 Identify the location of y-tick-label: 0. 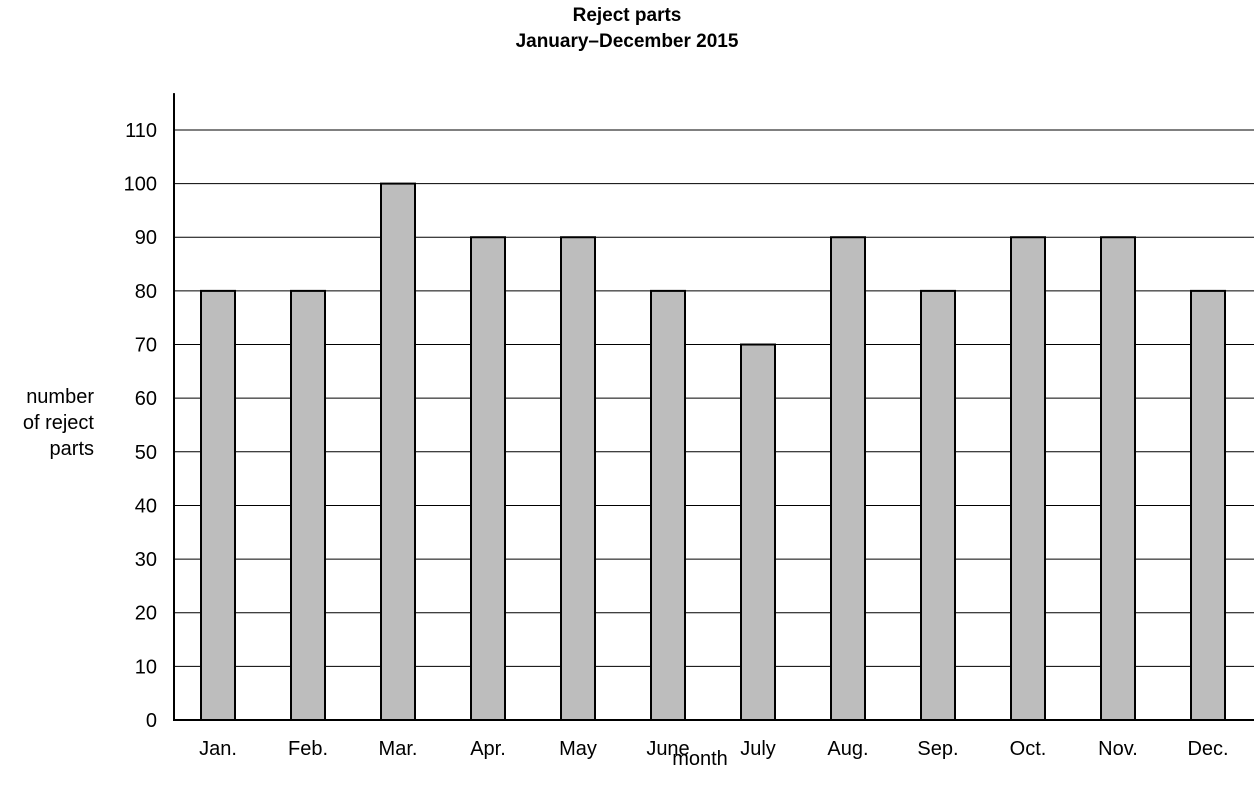
(151, 721).